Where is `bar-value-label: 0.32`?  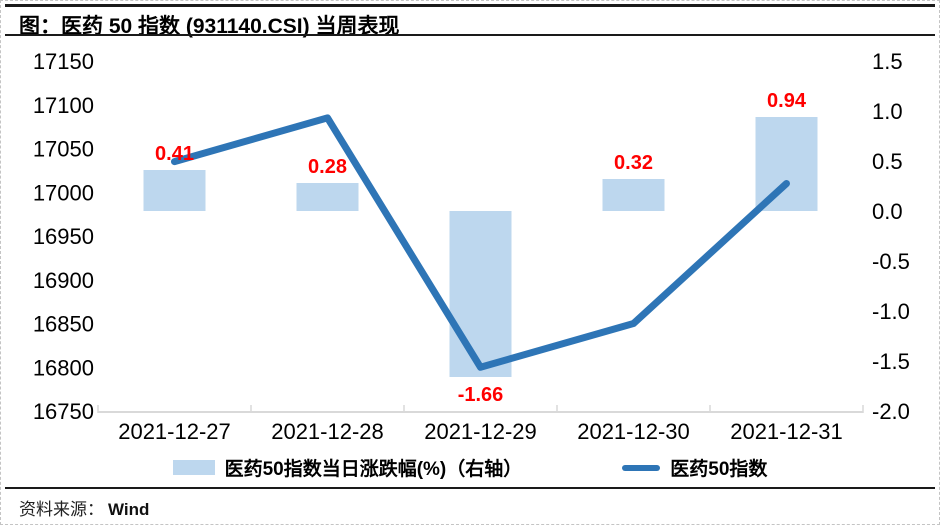
bar-value-label: 0.32 is located at coordinates (633, 163).